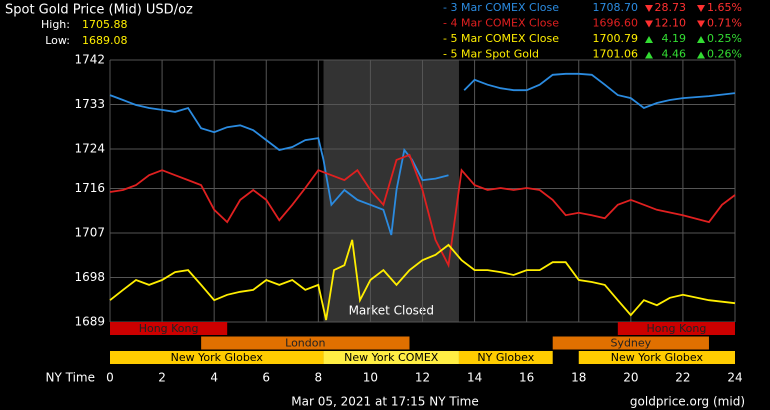  Describe the element at coordinates (162, 378) in the screenshot. I see `x-tick-label: 2` at that location.